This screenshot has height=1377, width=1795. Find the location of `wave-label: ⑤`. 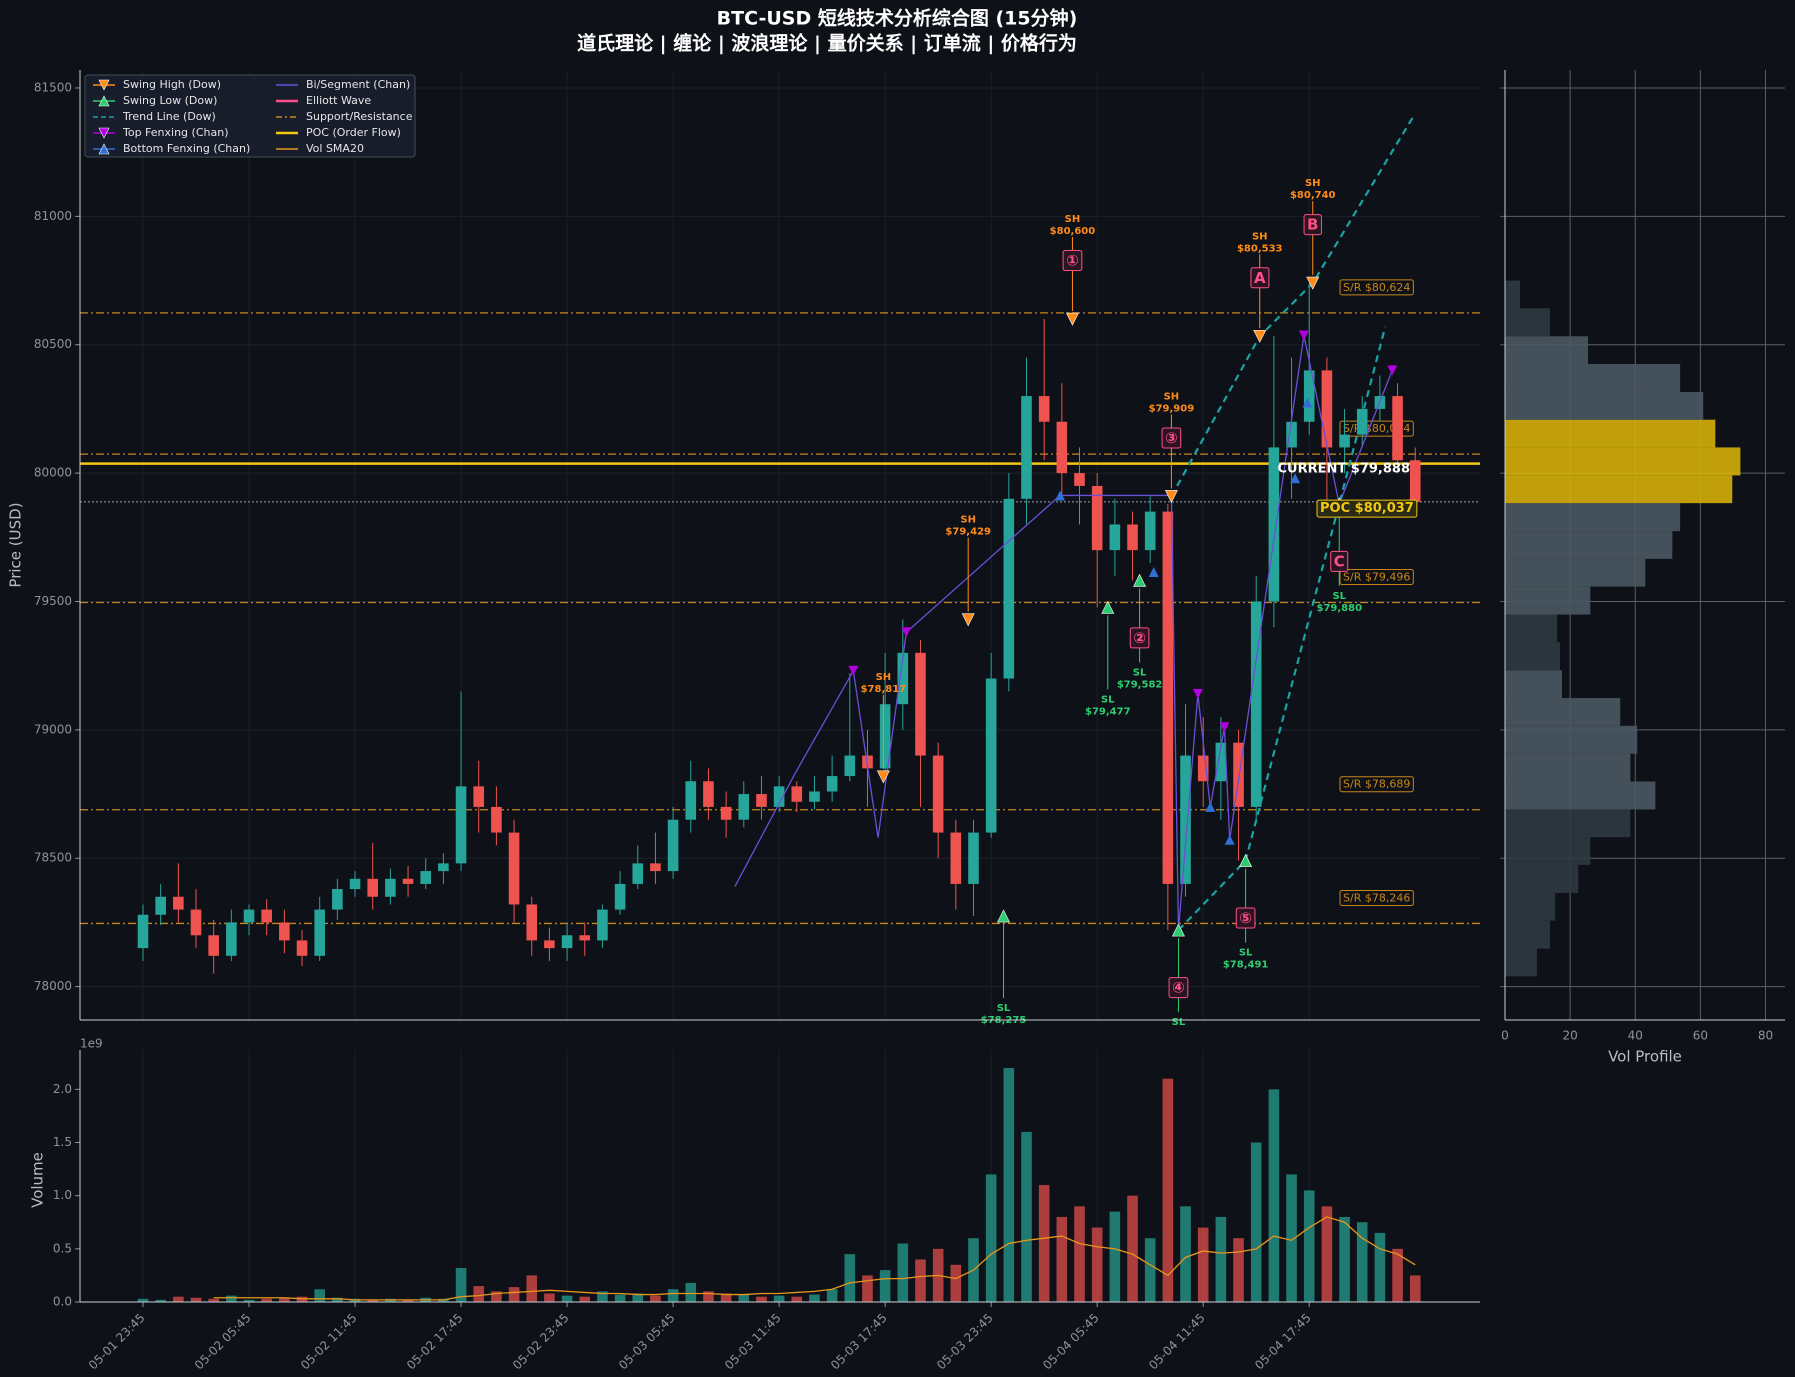

wave-label: ⑤ is located at coordinates (1245, 918).